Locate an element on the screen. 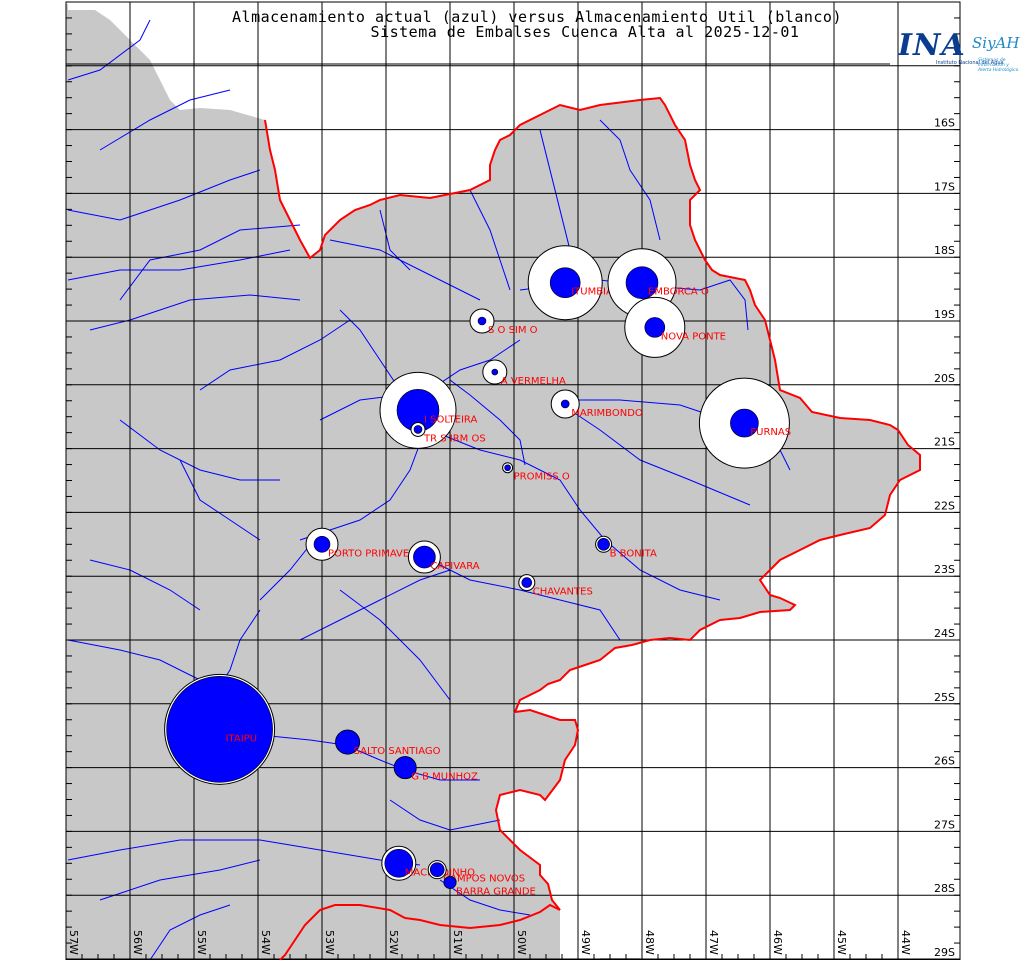 Image resolution: width=1024 pixels, height=960 pixels. basin-border-south is located at coordinates (420, 931).